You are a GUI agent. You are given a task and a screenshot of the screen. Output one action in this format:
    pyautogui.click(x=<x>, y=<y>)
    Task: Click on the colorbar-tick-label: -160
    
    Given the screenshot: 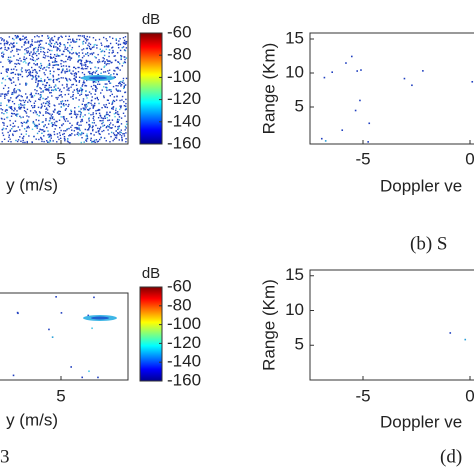 What is the action you would take?
    pyautogui.click(x=184, y=142)
    